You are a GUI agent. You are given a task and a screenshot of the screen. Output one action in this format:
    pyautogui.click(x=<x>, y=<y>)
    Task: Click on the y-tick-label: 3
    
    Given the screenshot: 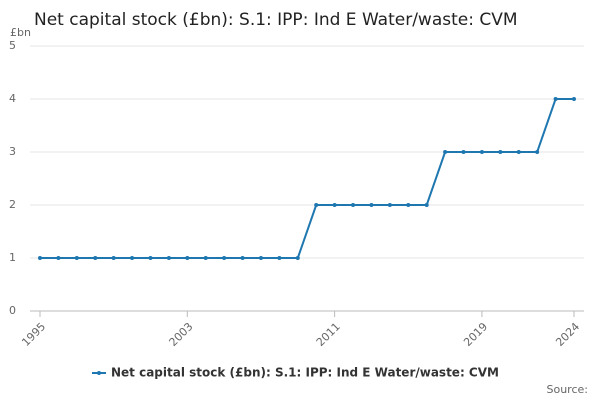 What is the action you would take?
    pyautogui.click(x=12, y=151)
    